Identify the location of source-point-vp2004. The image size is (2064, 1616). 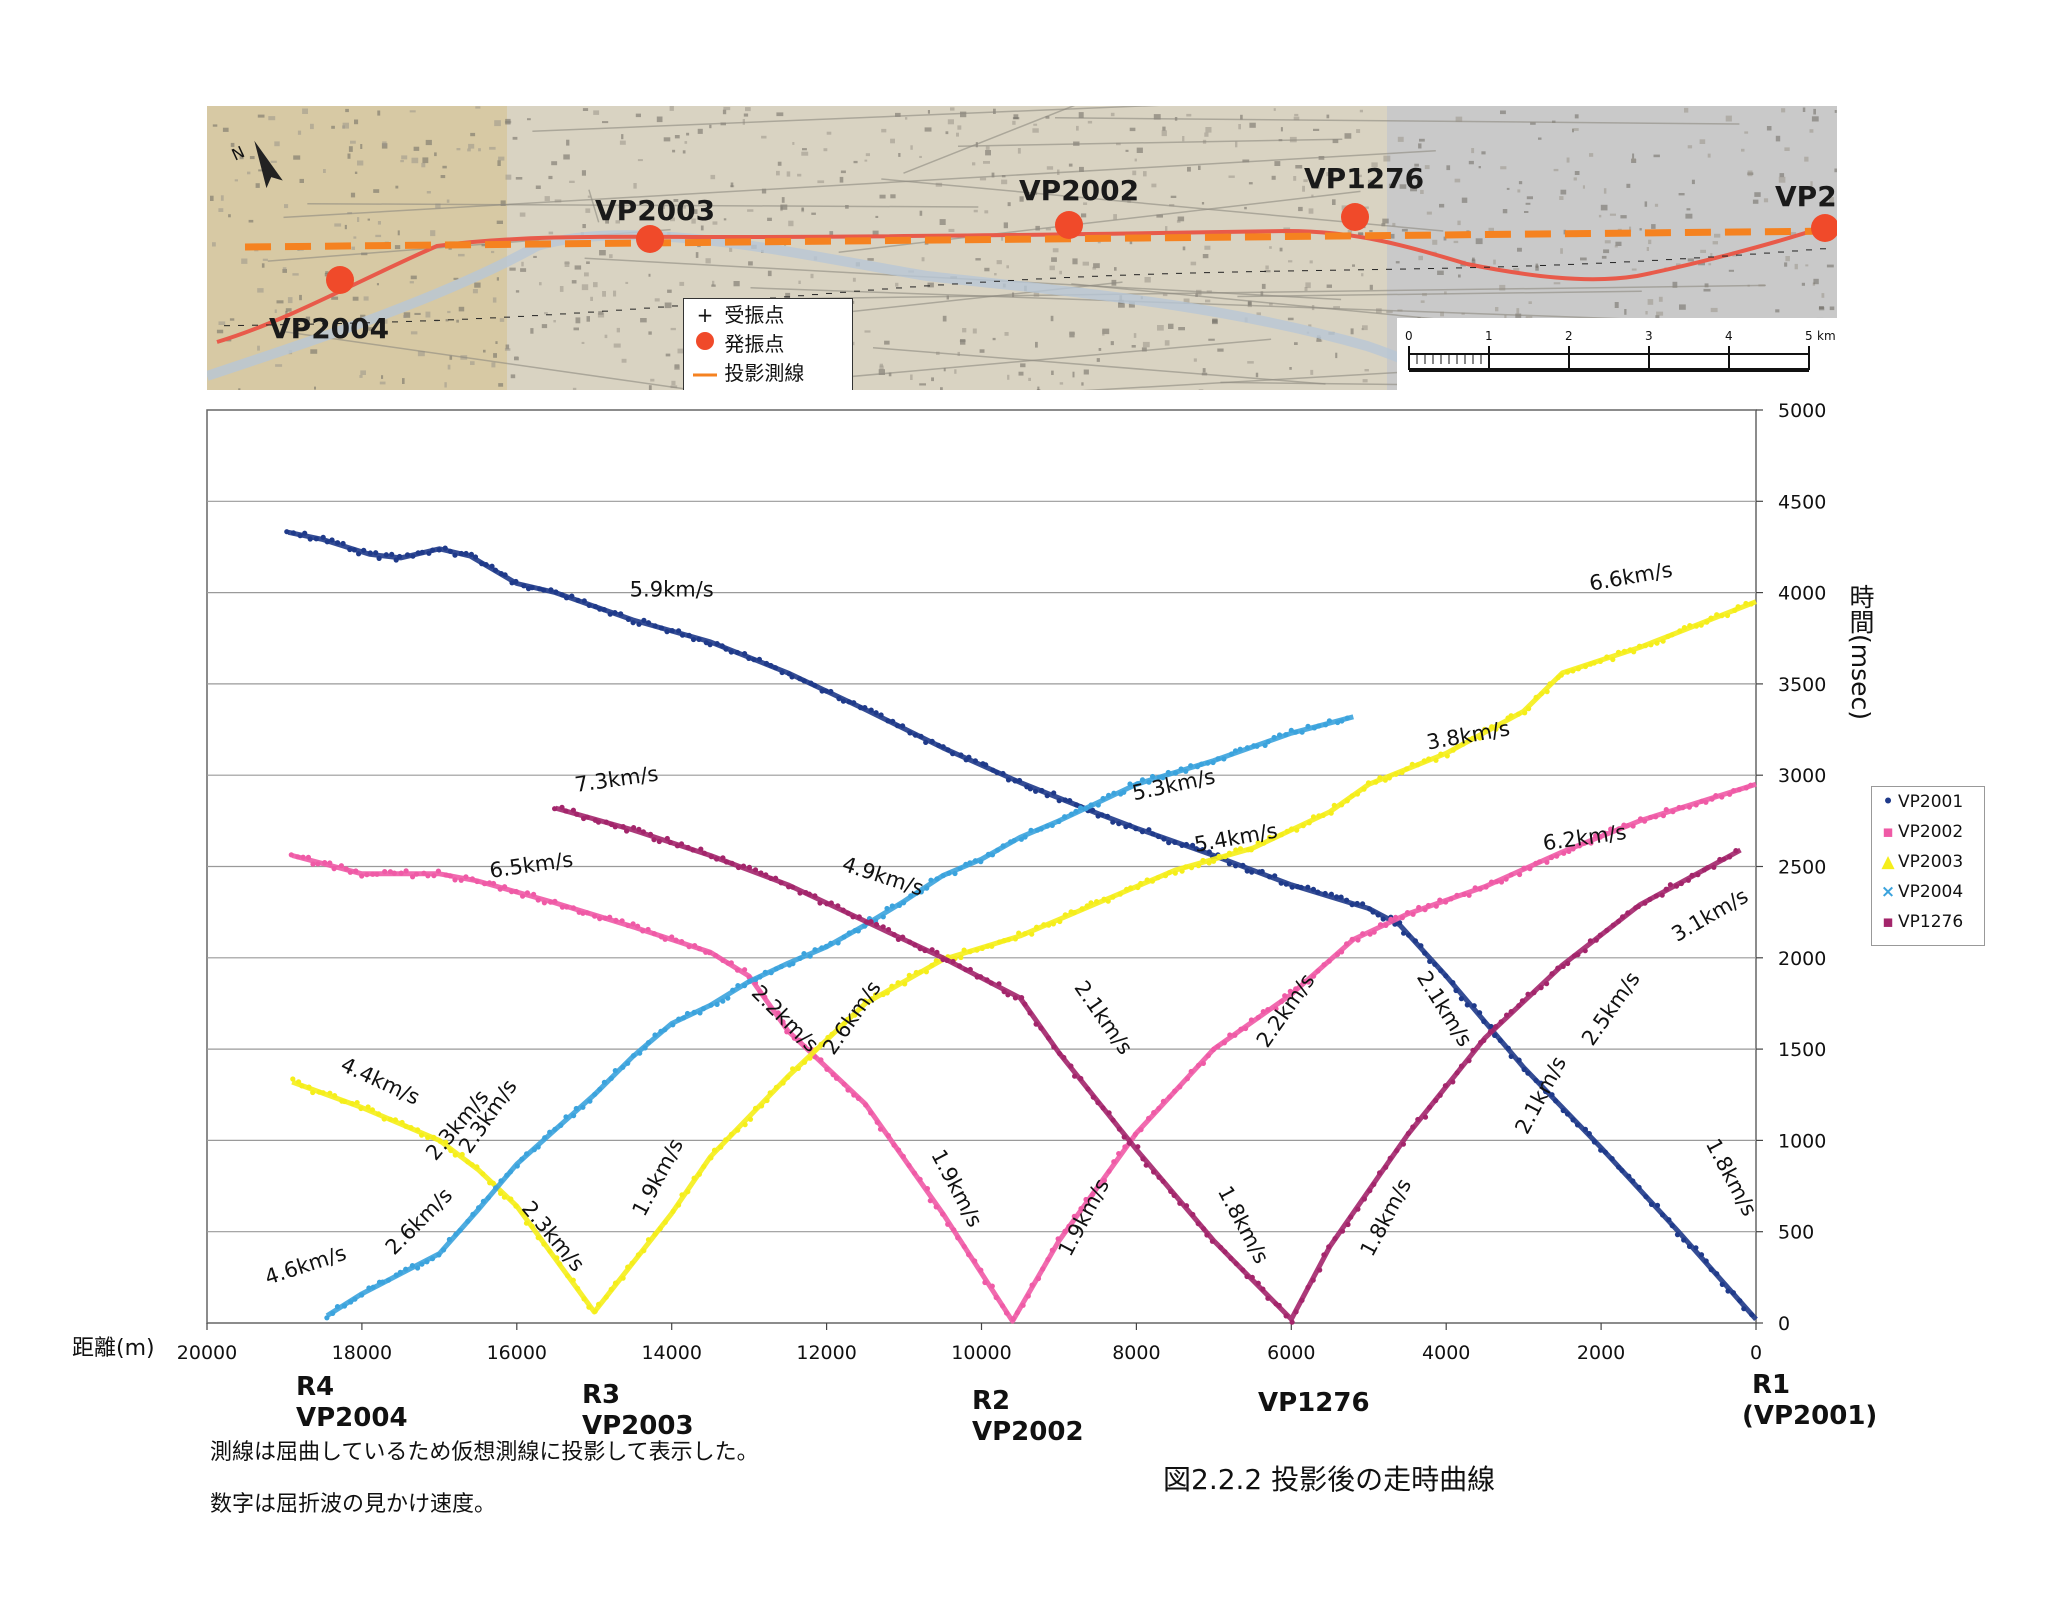
(340, 280).